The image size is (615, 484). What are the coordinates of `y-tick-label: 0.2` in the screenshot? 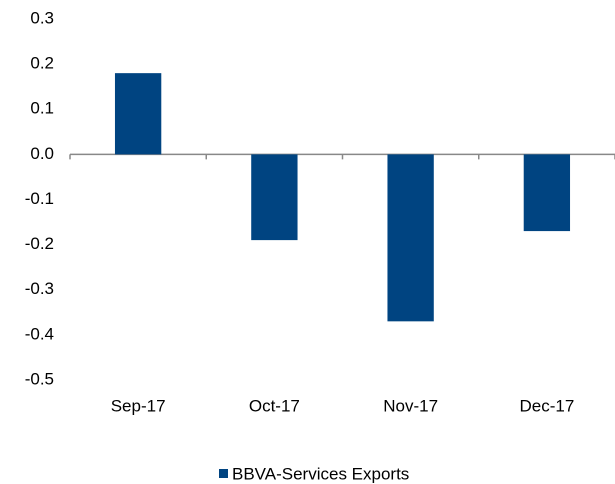 It's located at (42, 63).